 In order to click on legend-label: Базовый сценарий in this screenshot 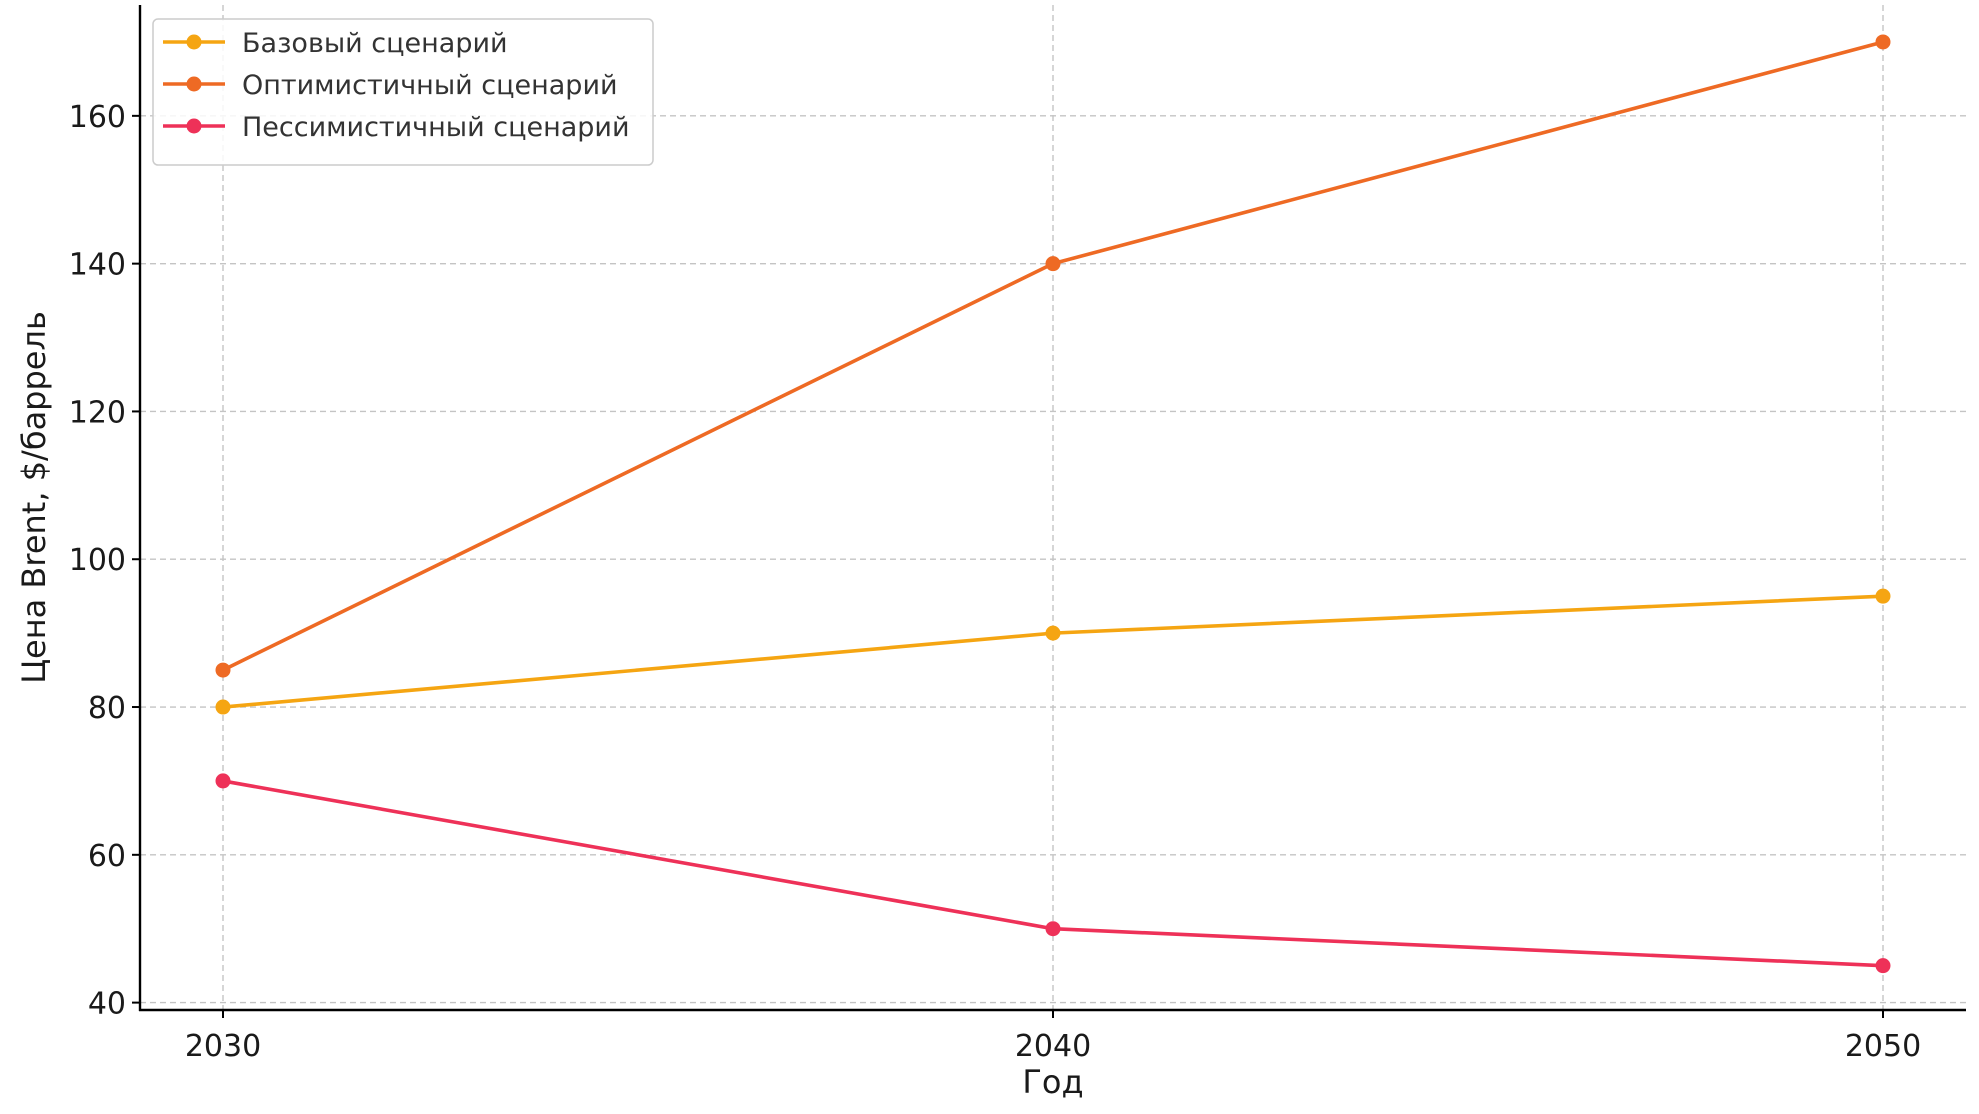, I will do `click(375, 43)`.